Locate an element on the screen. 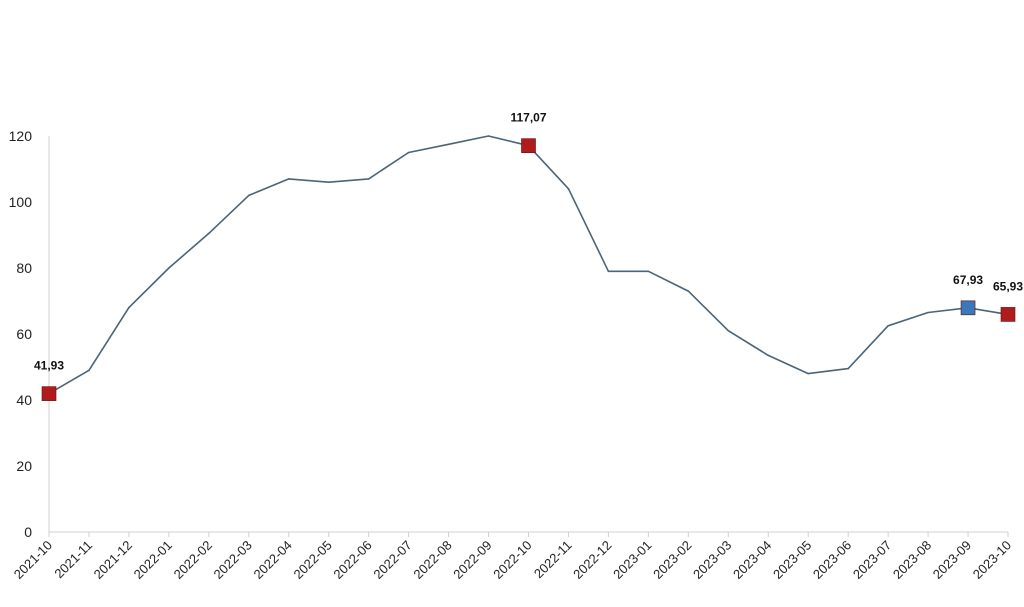  x-tick-label: 2022-10 is located at coordinates (512, 560).